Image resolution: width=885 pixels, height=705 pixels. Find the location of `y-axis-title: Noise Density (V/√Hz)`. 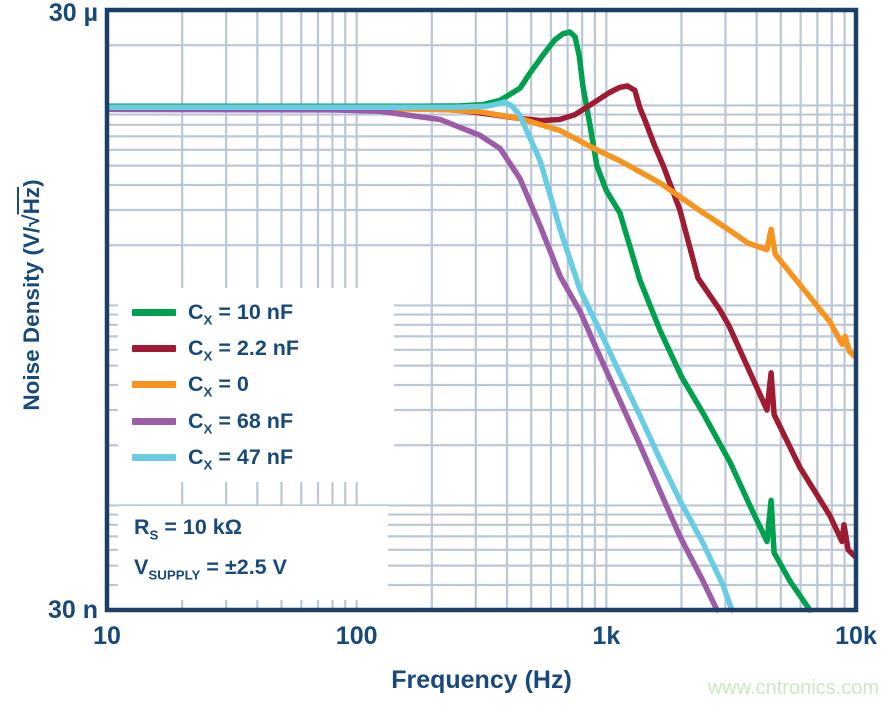

y-axis-title: Noise Density (V/√Hz) is located at coordinates (32, 295).